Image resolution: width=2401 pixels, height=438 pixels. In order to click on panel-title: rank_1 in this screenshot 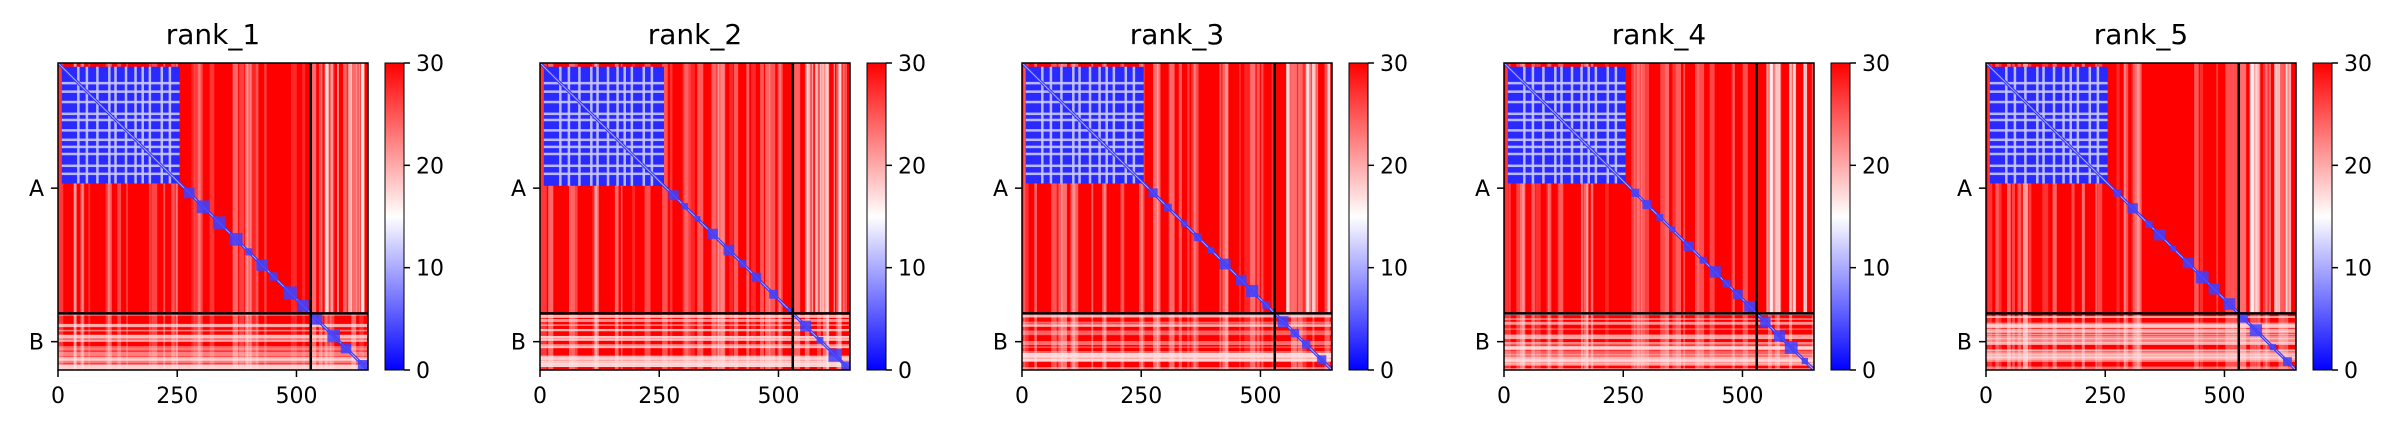, I will do `click(213, 34)`.